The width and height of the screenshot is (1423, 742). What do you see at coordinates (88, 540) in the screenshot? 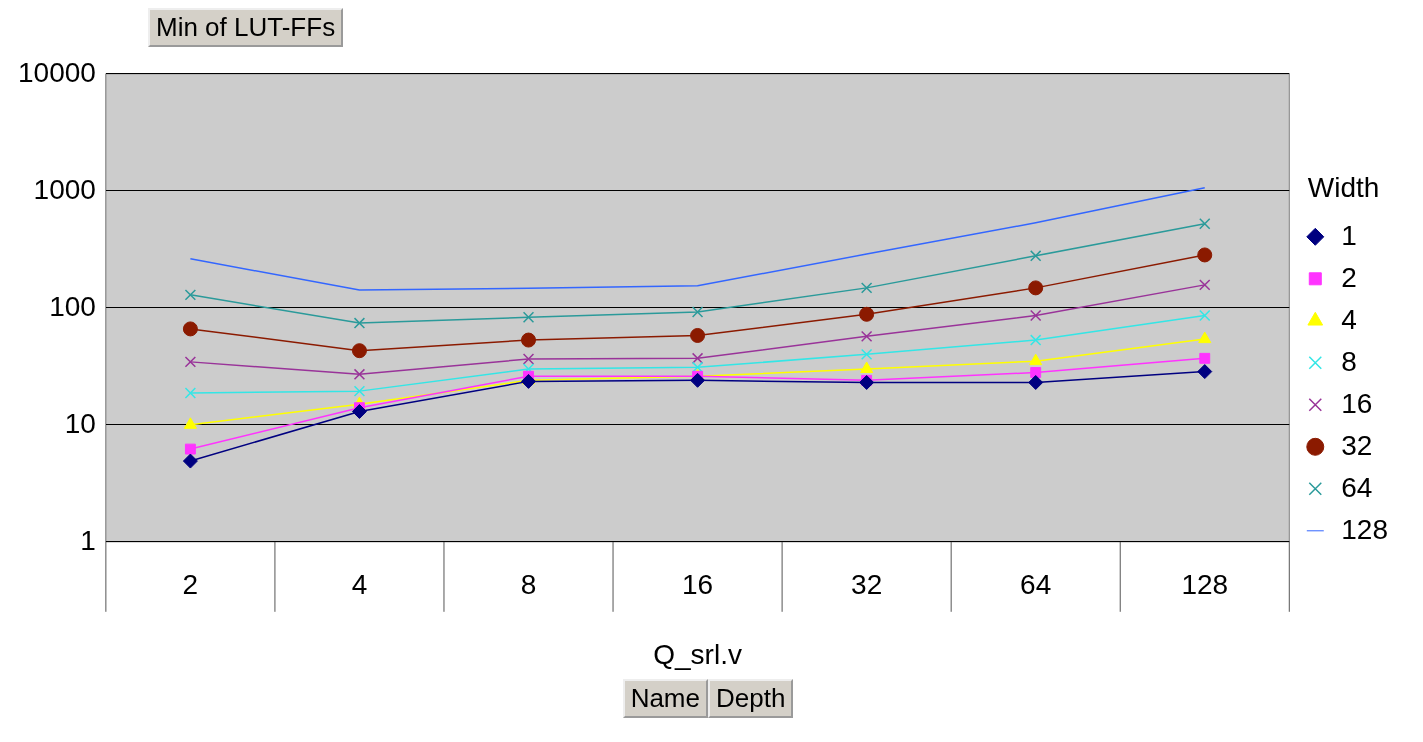
I see `y-tick-label: 1` at bounding box center [88, 540].